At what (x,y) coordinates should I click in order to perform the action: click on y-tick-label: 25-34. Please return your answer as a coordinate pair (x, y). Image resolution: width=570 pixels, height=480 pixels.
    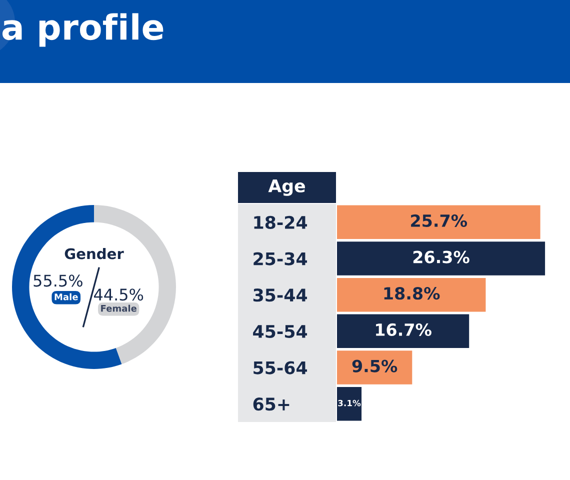
    Looking at the image, I should click on (281, 259).